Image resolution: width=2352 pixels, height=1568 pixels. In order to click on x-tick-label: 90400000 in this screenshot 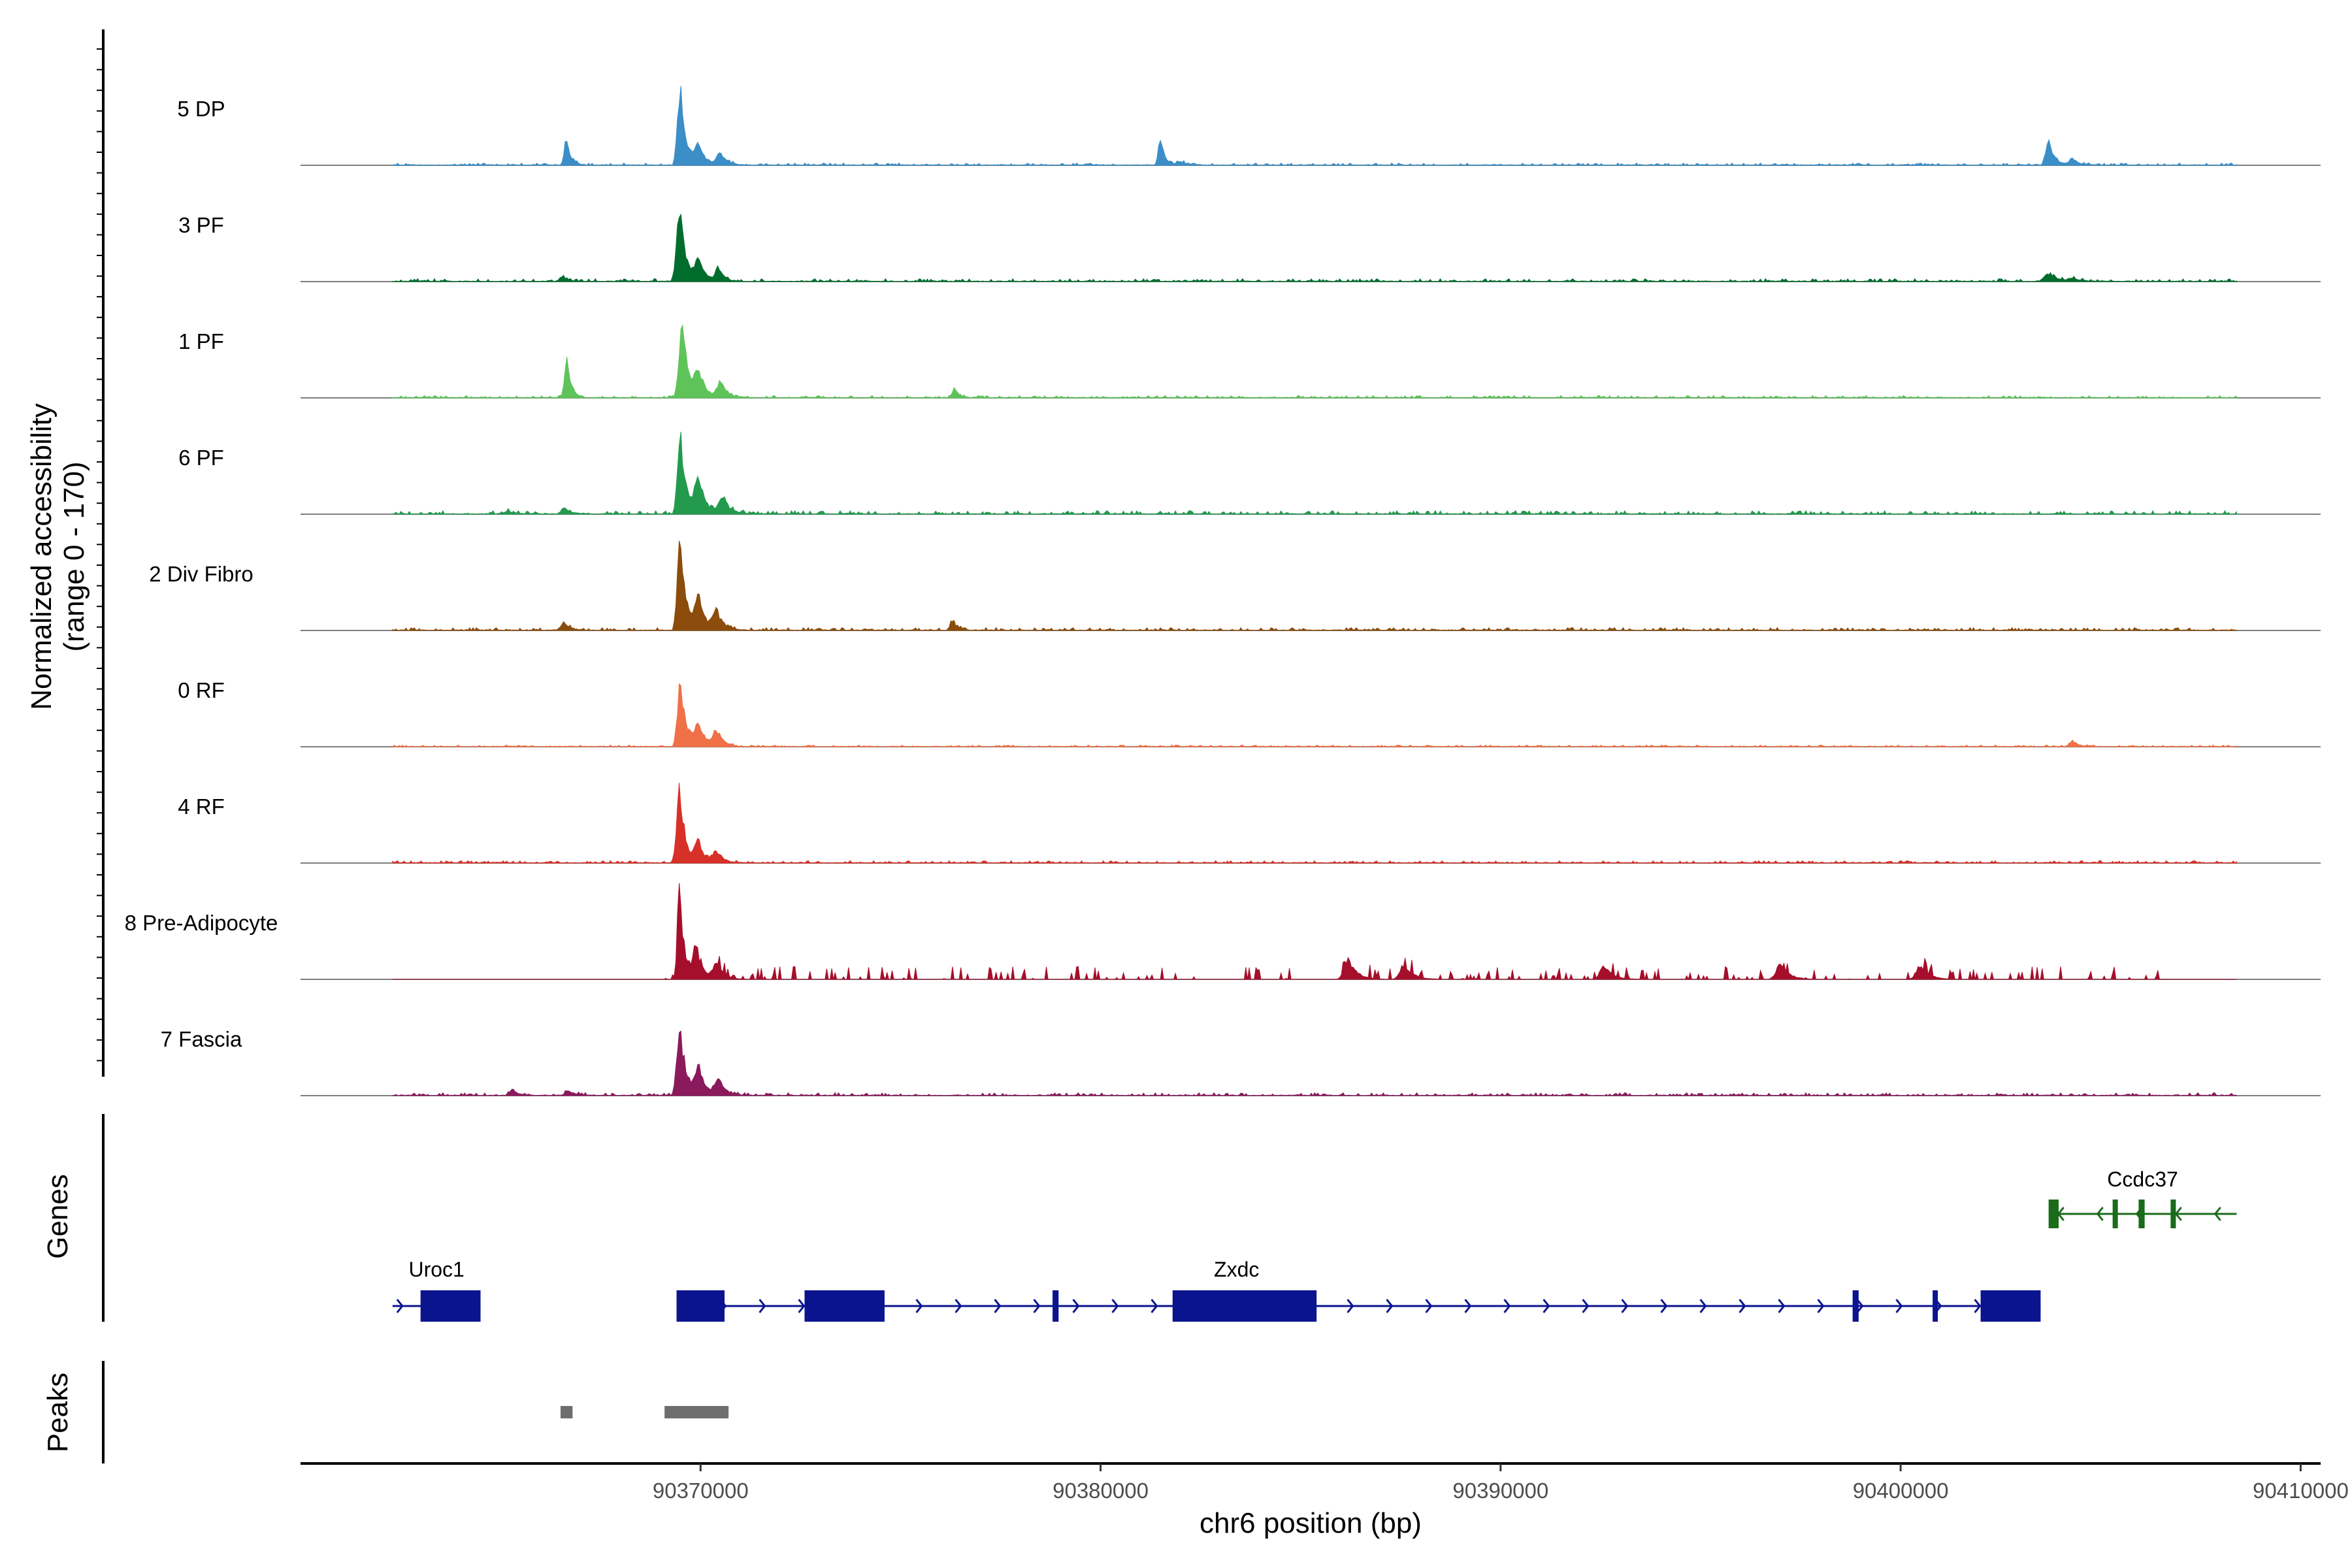, I will do `click(1901, 1490)`.